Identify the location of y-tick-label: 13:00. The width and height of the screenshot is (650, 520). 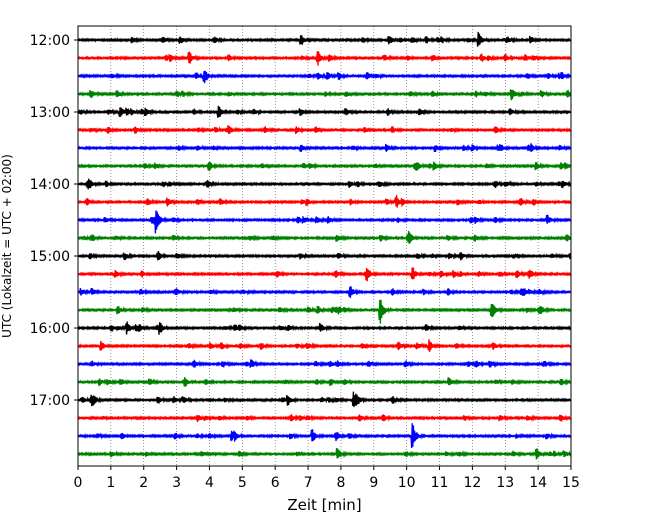
(50, 113).